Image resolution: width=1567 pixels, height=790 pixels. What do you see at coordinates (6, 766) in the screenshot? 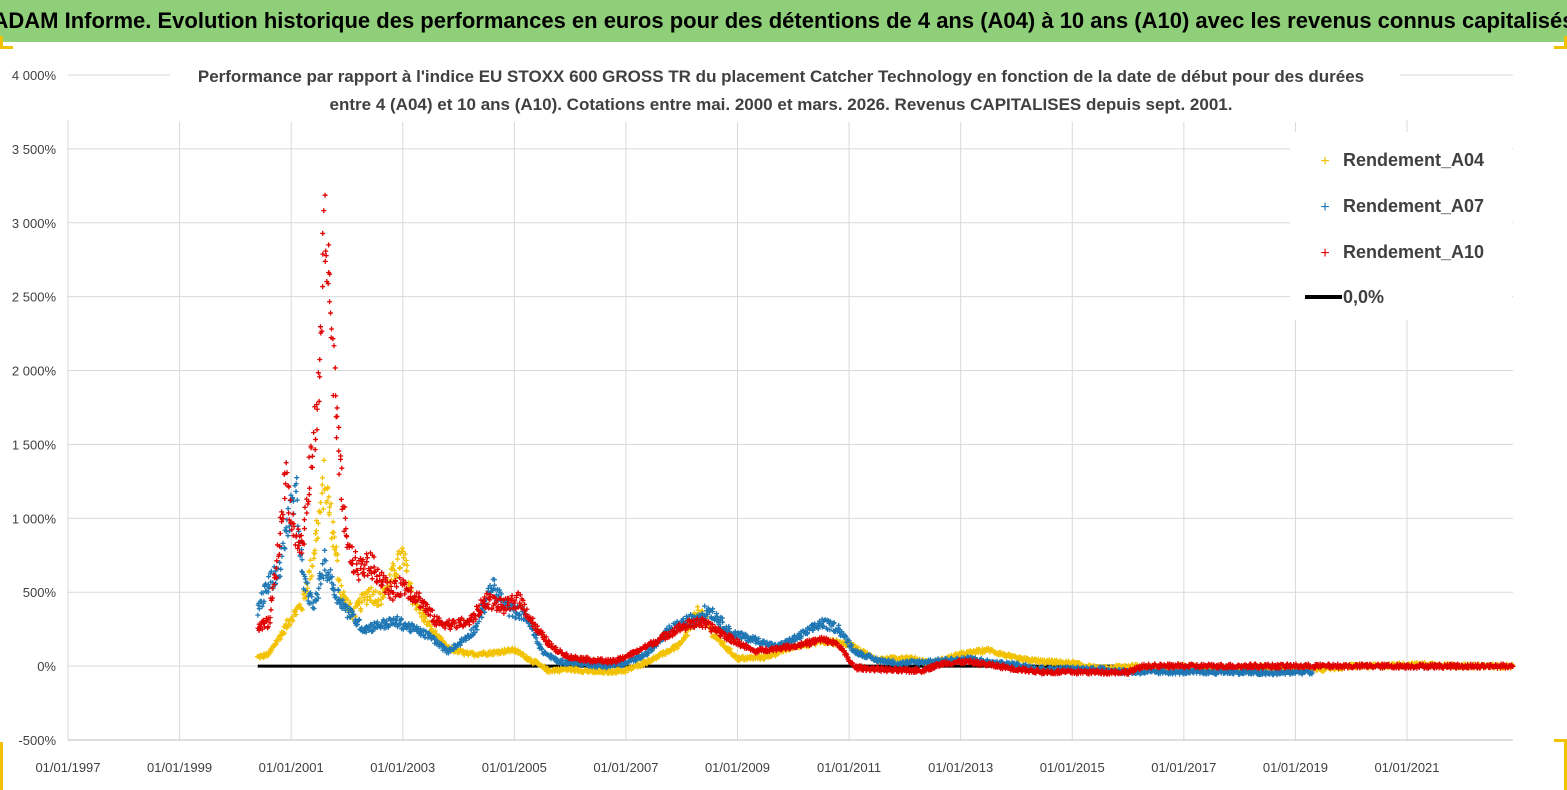
I see `corner-mark-bottom-left` at bounding box center [6, 766].